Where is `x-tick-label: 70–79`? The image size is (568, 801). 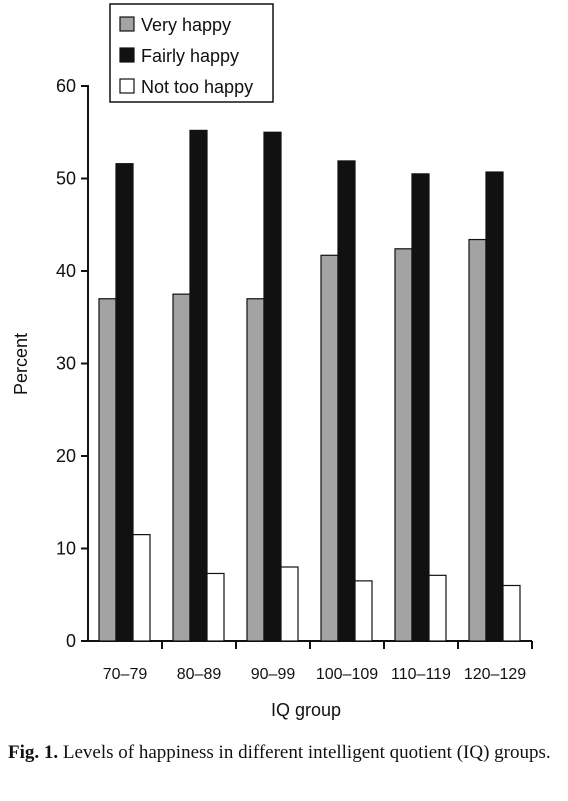 x-tick-label: 70–79 is located at coordinates (125, 674).